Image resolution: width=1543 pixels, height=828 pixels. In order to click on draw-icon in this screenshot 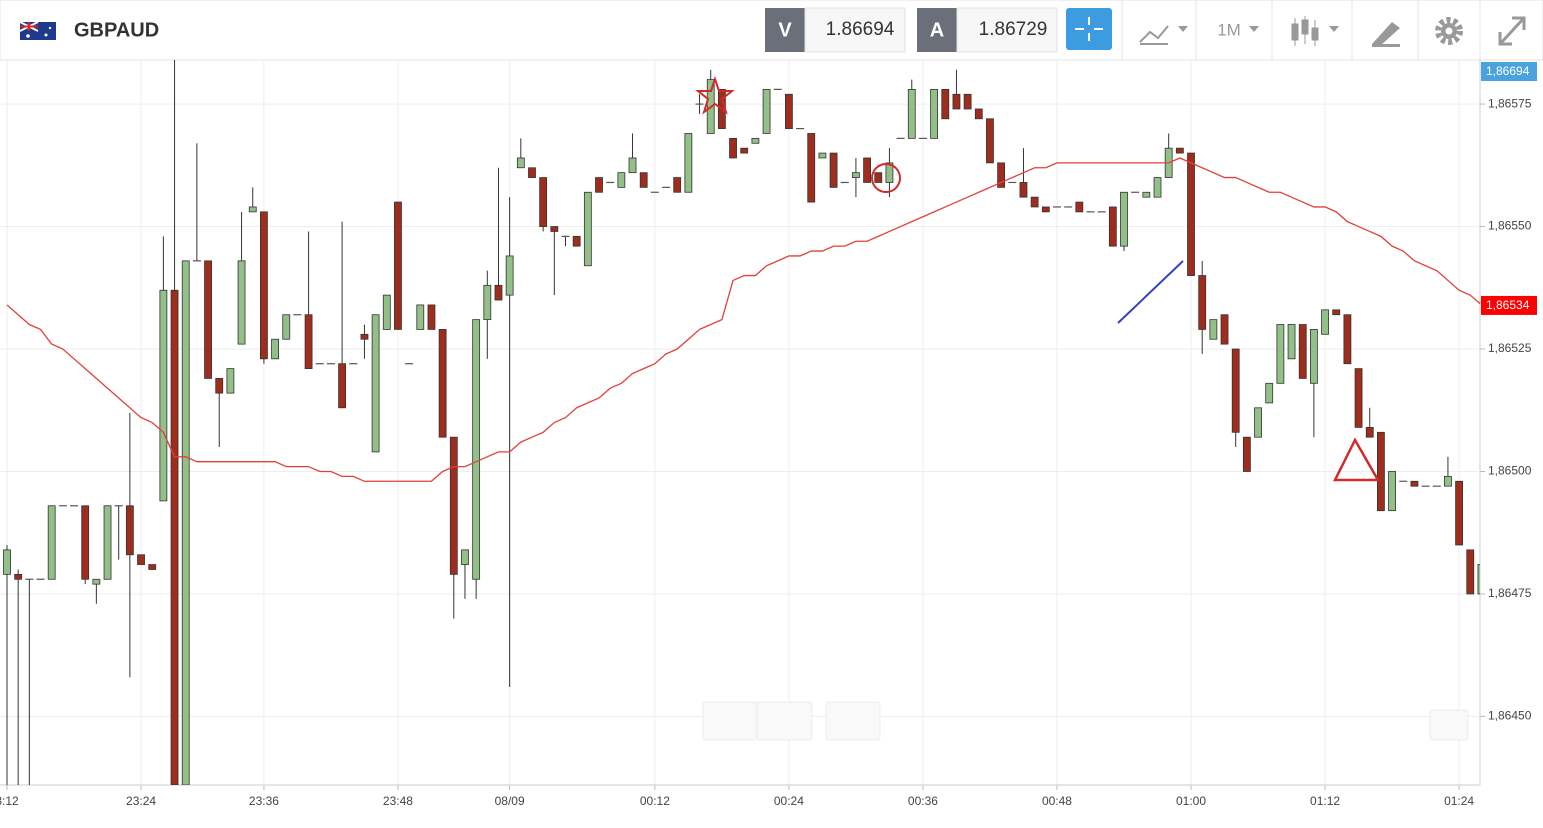, I will do `click(1386, 34)`.